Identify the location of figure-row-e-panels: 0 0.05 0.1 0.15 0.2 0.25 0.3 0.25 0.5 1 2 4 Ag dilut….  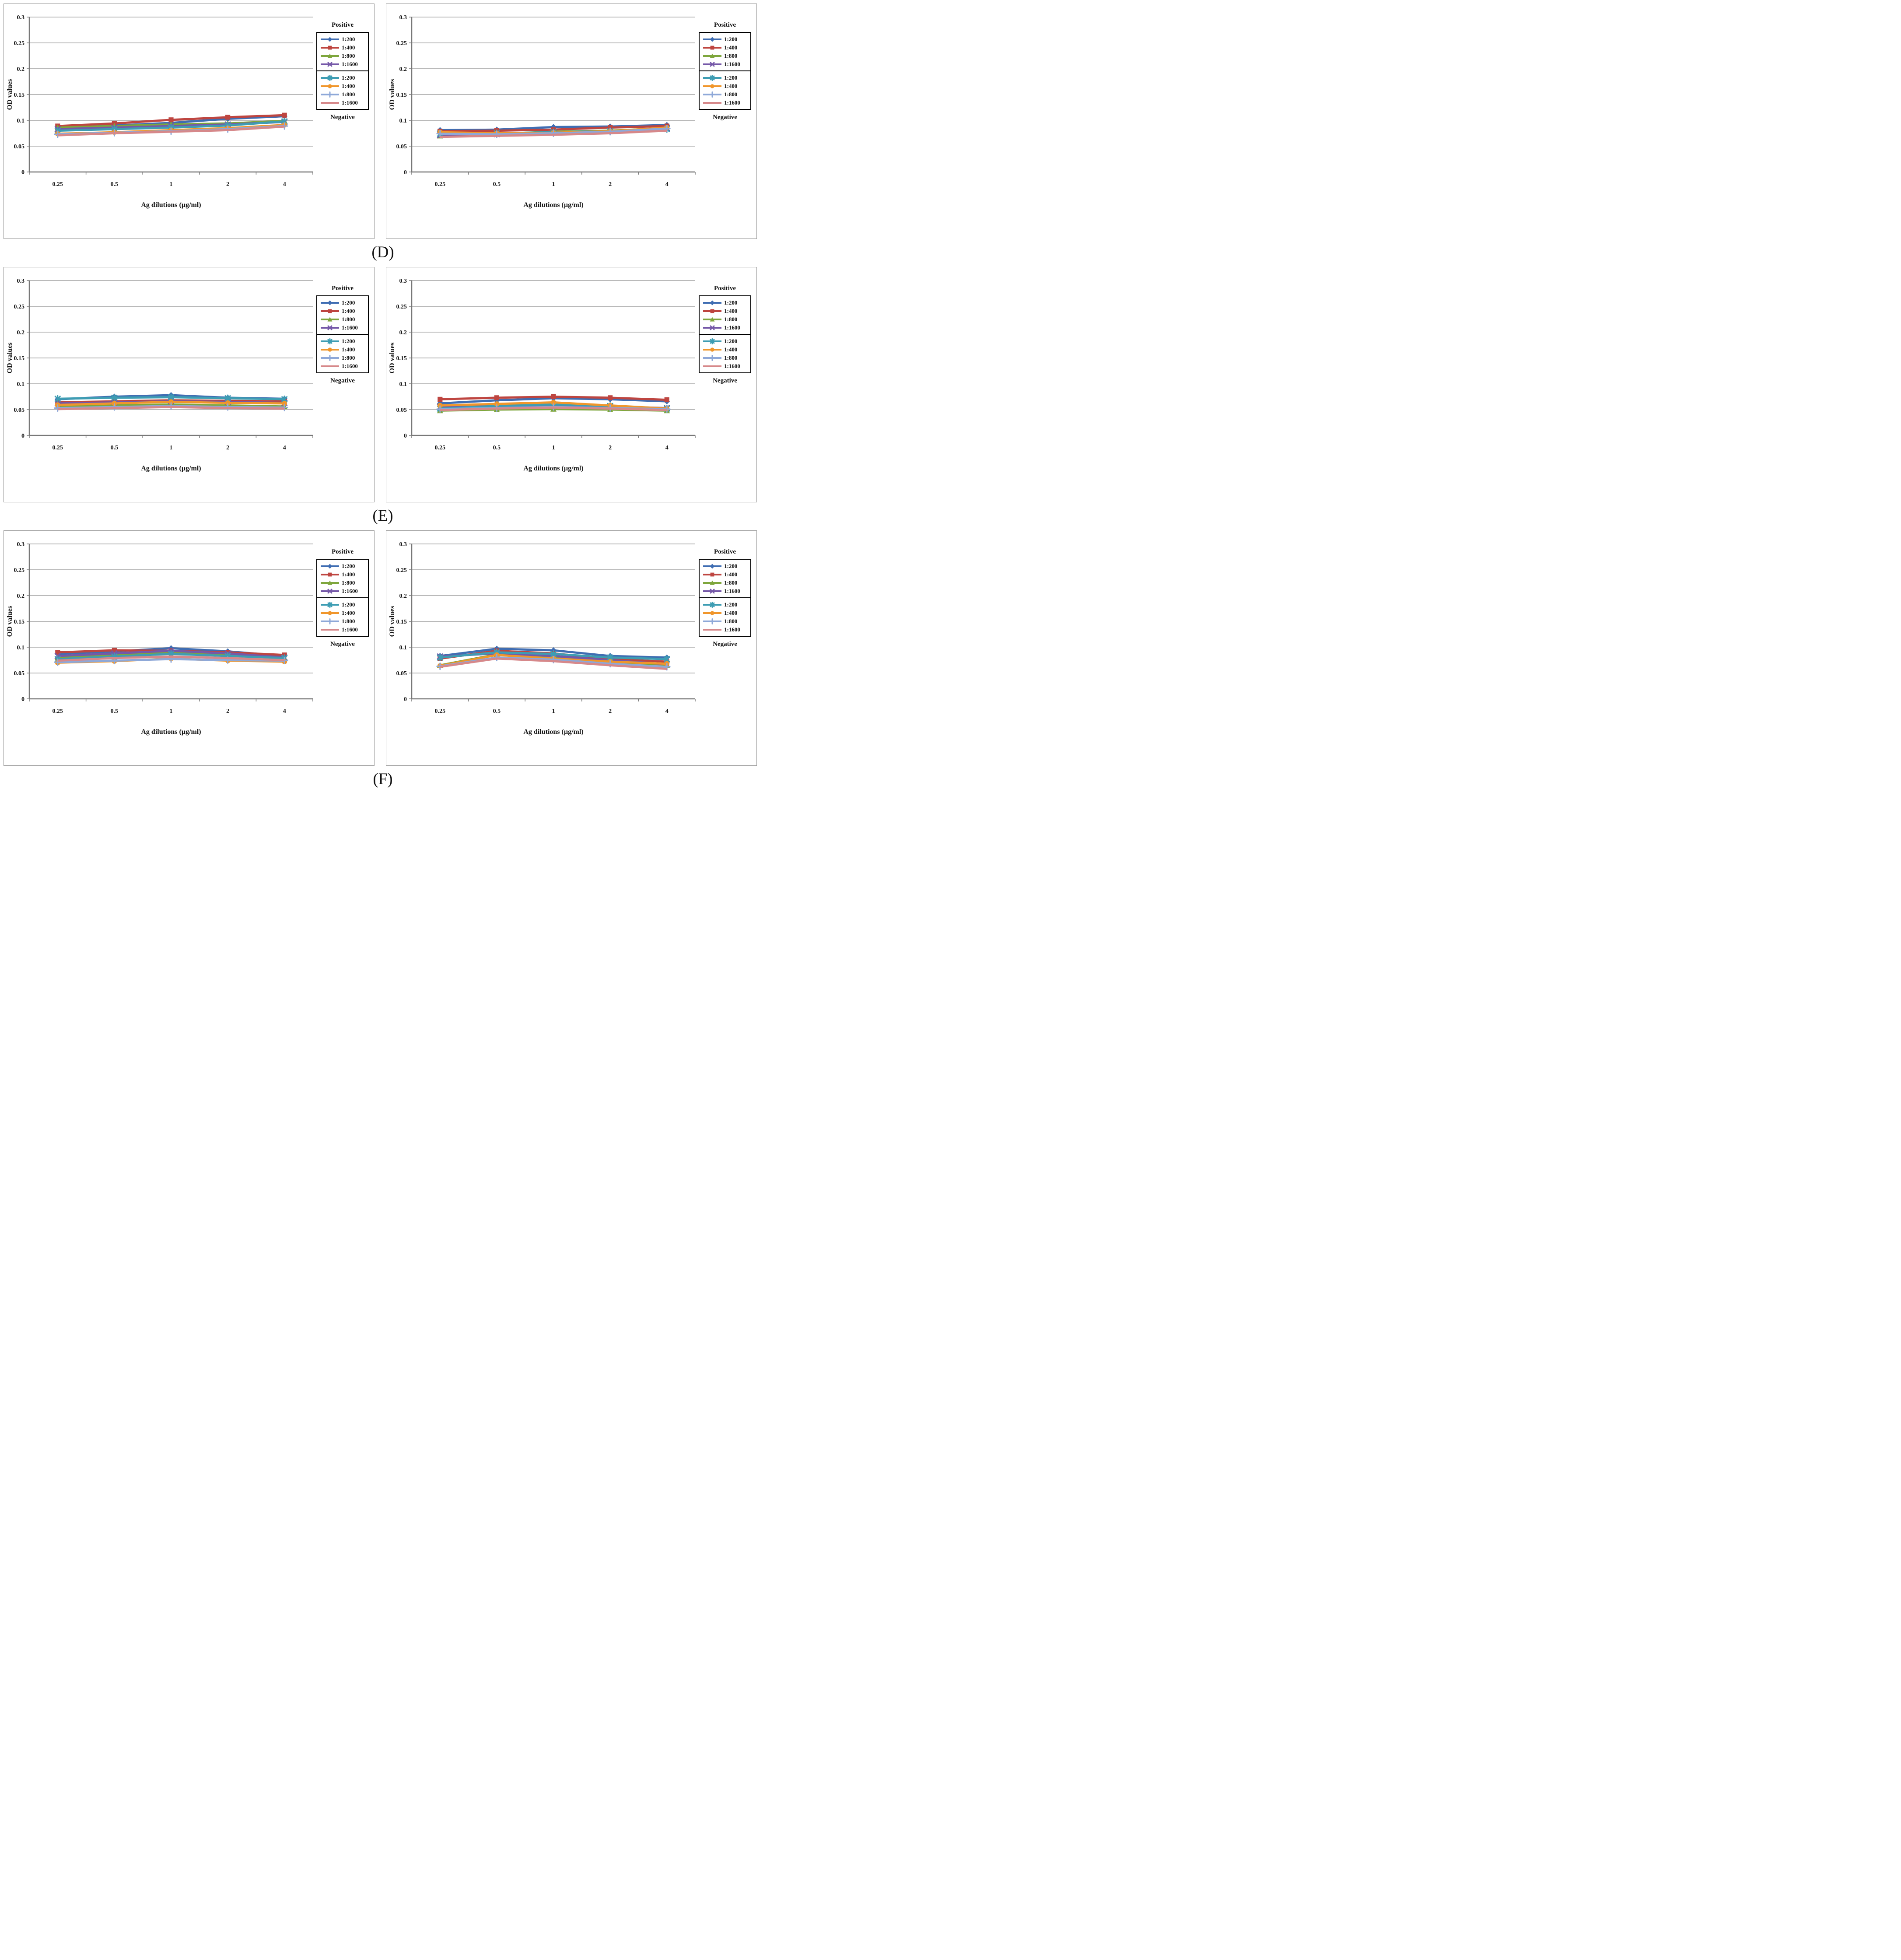
(383, 384).